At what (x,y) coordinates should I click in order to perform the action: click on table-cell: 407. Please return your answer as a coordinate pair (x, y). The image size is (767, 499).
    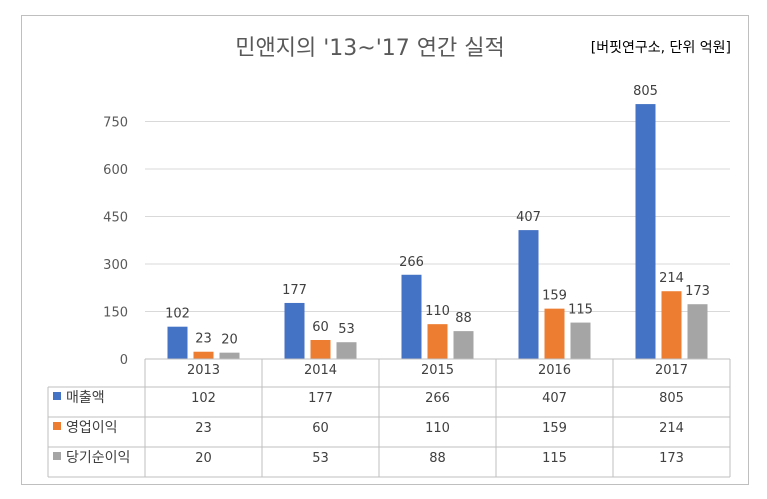
    Looking at the image, I should click on (554, 398).